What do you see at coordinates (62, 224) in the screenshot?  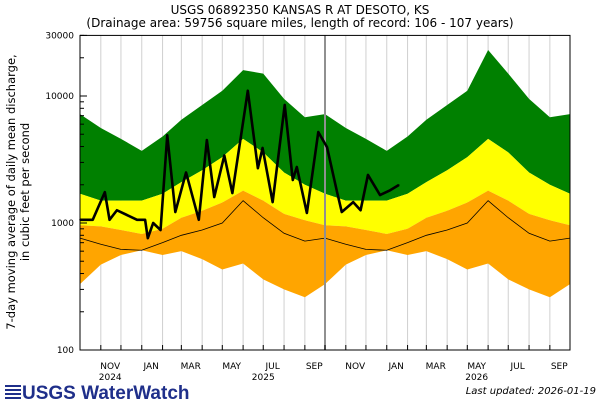 I see `y-tick-label: 1000` at bounding box center [62, 224].